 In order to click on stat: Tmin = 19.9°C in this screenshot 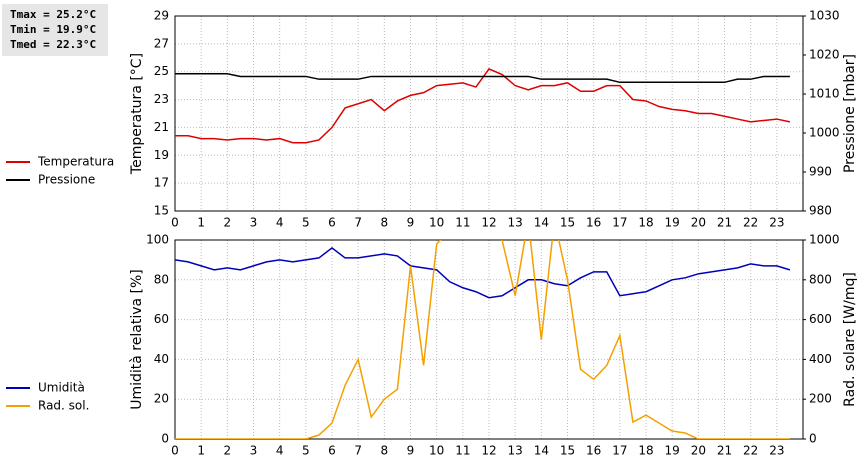, I will do `click(53, 29)`.